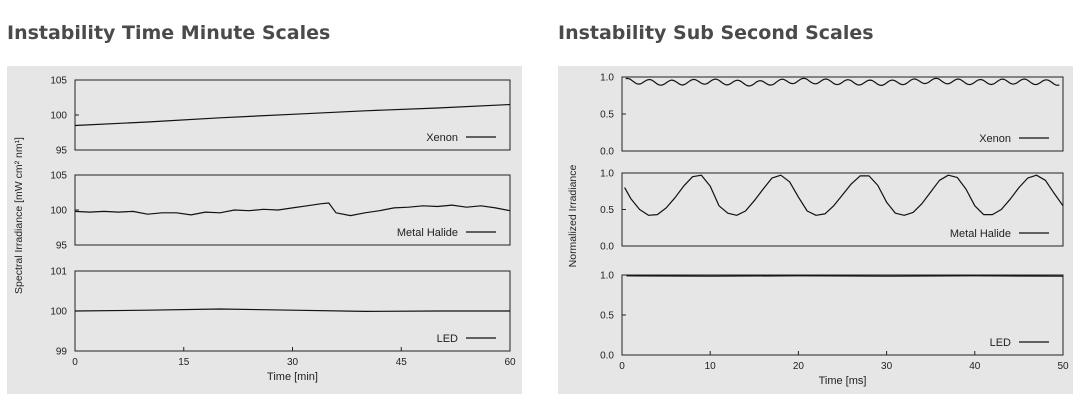 This screenshot has height=413, width=1080. Describe the element at coordinates (832, 115) in the screenshot. I see `subplot-xenon: 0.0 0.5 1.0 Xenon` at that location.